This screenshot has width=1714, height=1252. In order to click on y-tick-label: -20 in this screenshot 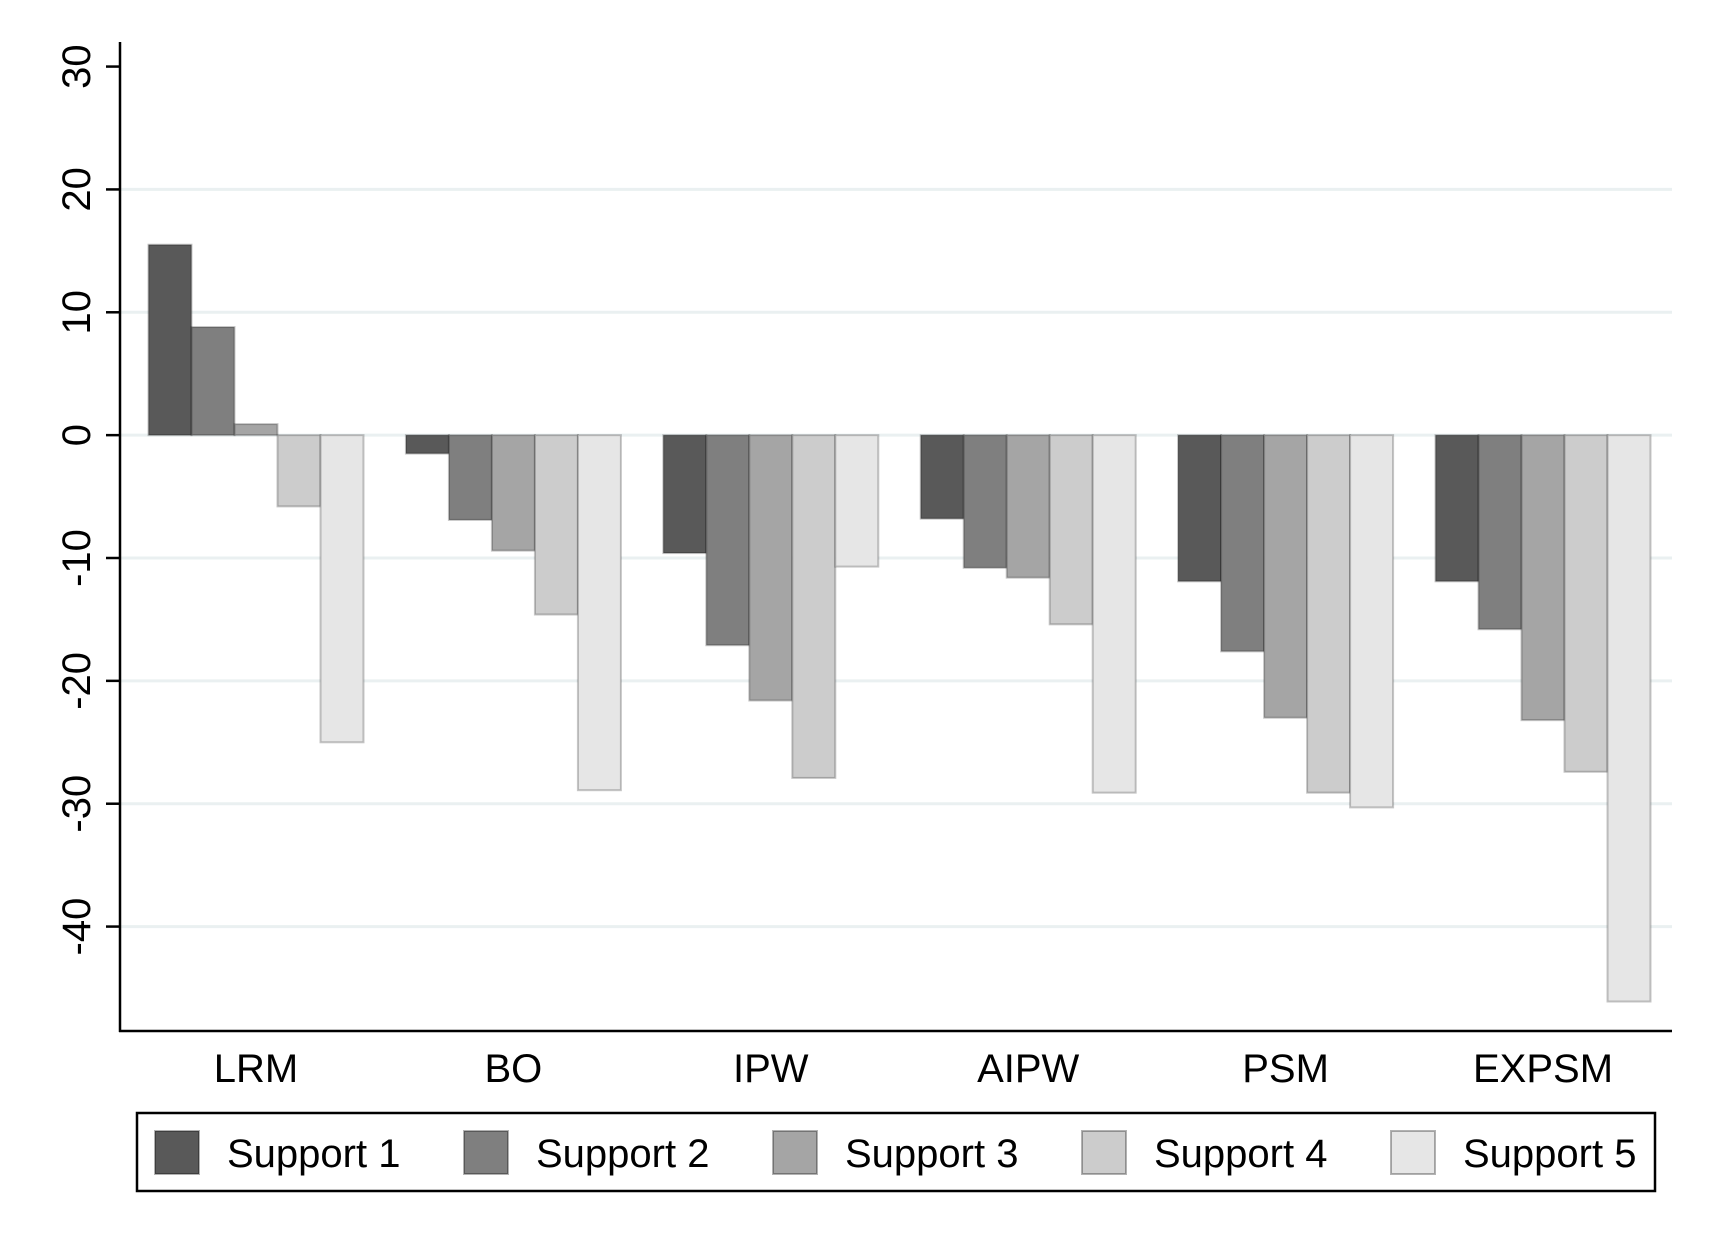, I will do `click(77, 681)`.